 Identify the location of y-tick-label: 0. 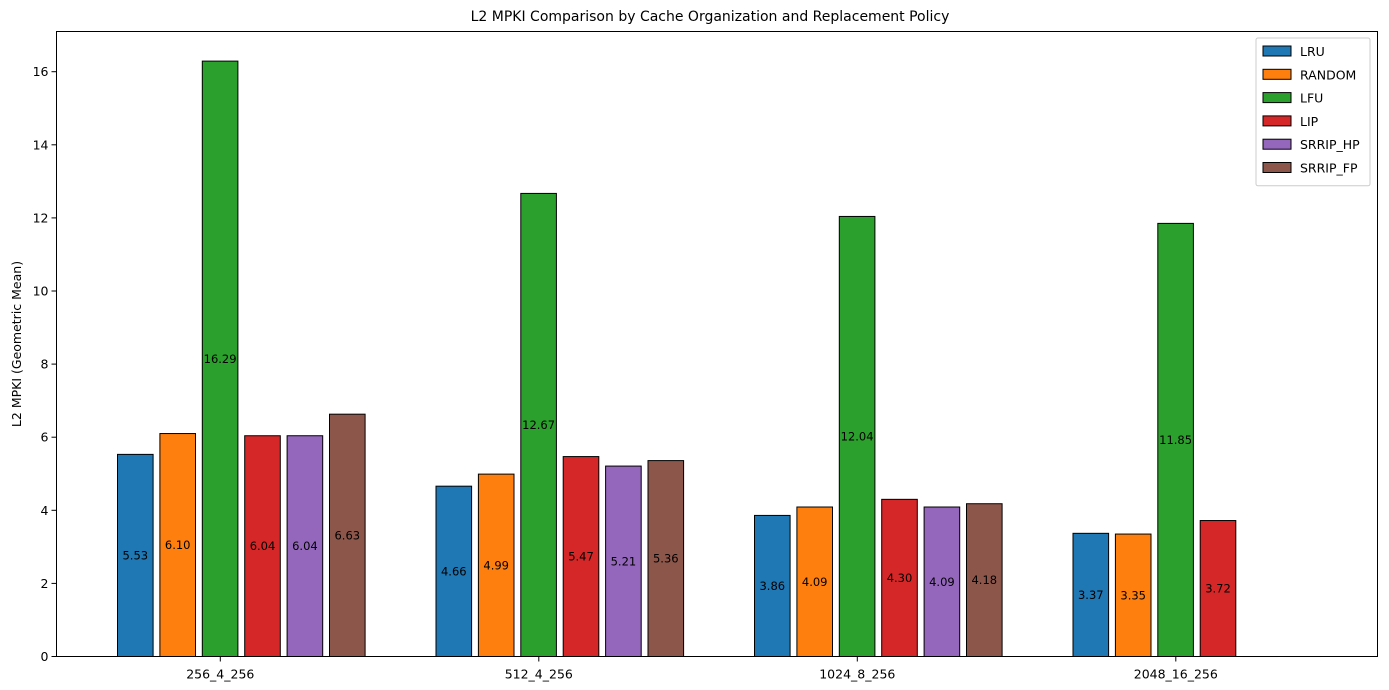
(45, 656).